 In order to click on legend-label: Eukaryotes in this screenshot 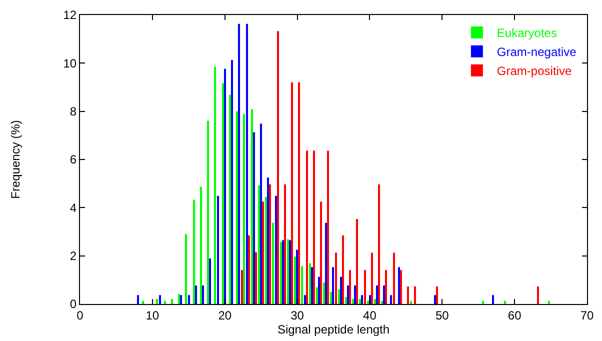, I will do `click(526, 33)`.